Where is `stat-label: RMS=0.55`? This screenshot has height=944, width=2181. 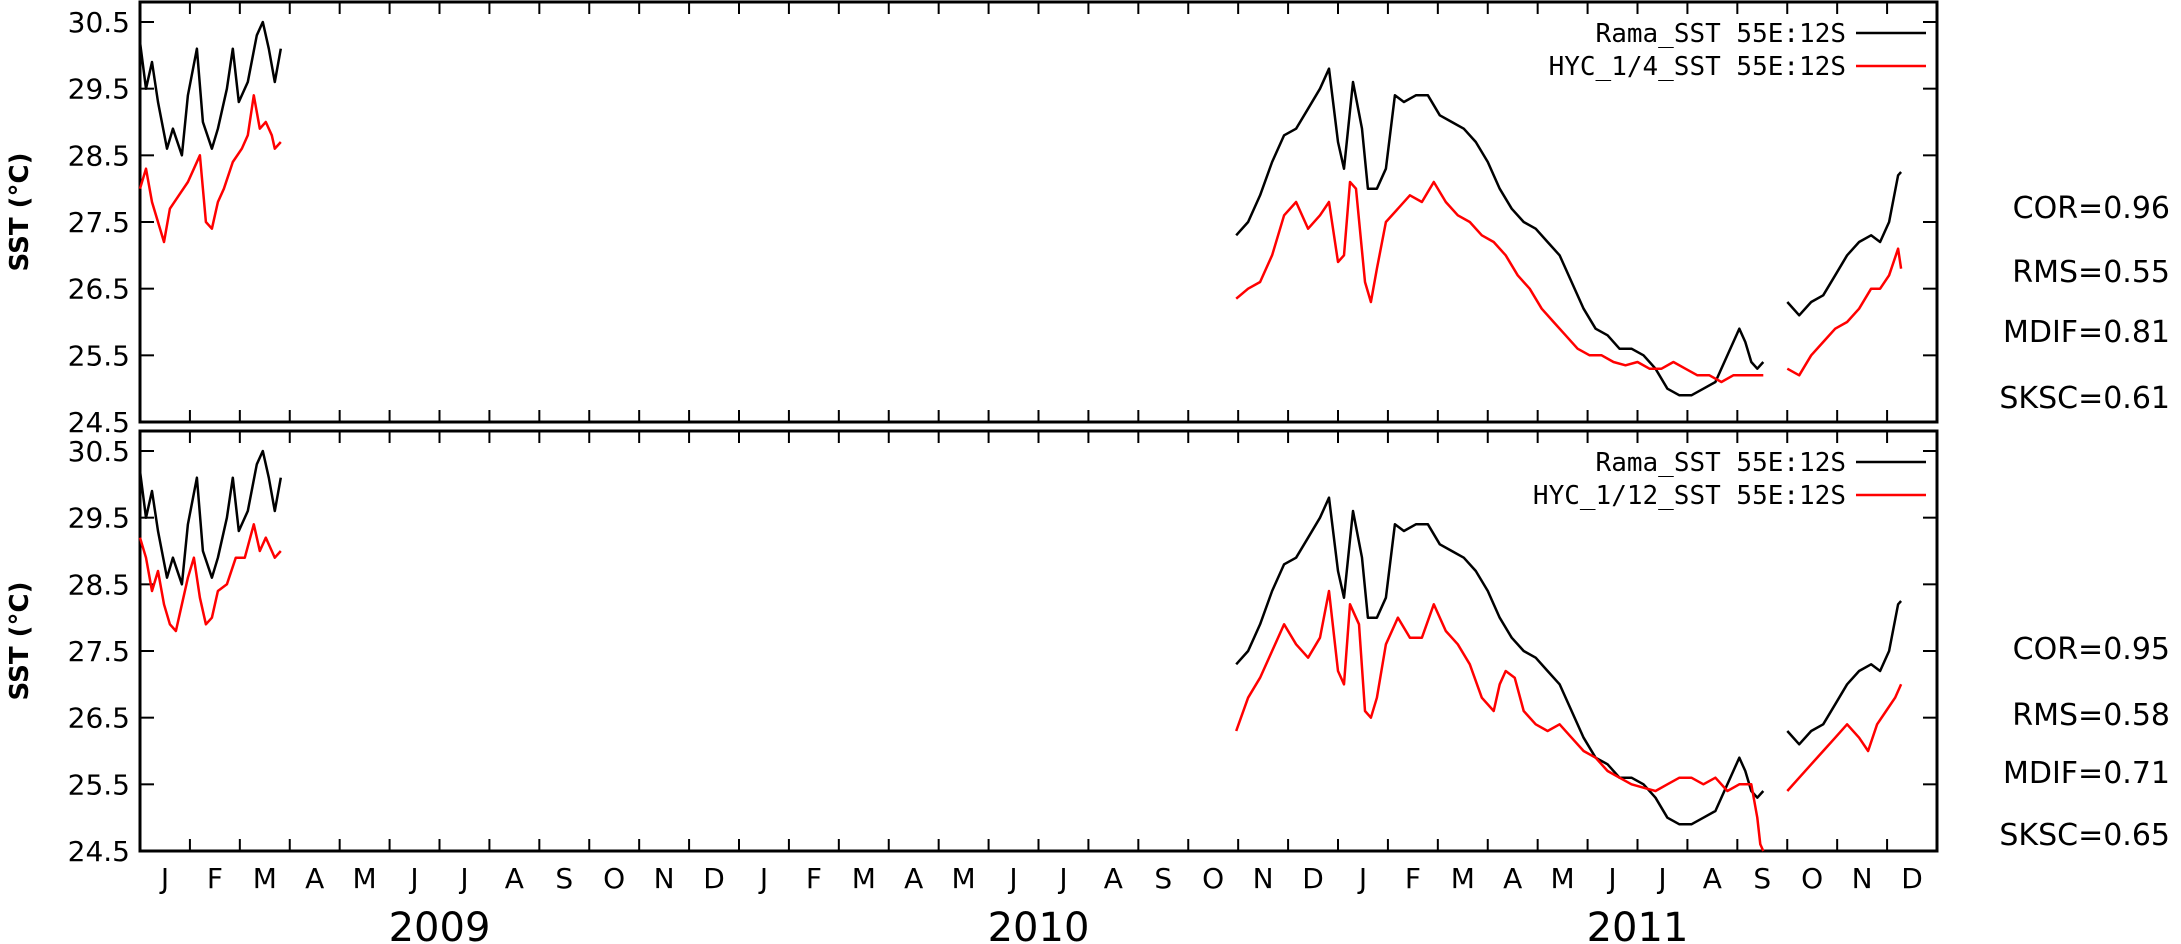 stat-label: RMS=0.55 is located at coordinates (2091, 272).